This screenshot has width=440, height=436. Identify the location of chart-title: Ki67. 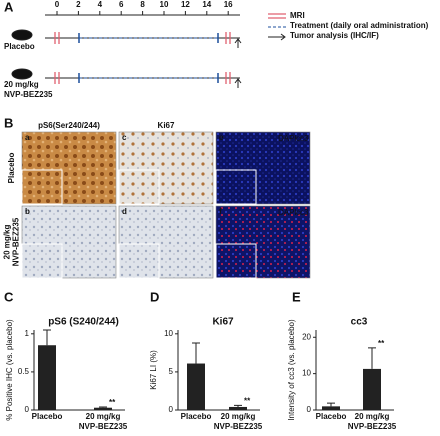
(223, 322).